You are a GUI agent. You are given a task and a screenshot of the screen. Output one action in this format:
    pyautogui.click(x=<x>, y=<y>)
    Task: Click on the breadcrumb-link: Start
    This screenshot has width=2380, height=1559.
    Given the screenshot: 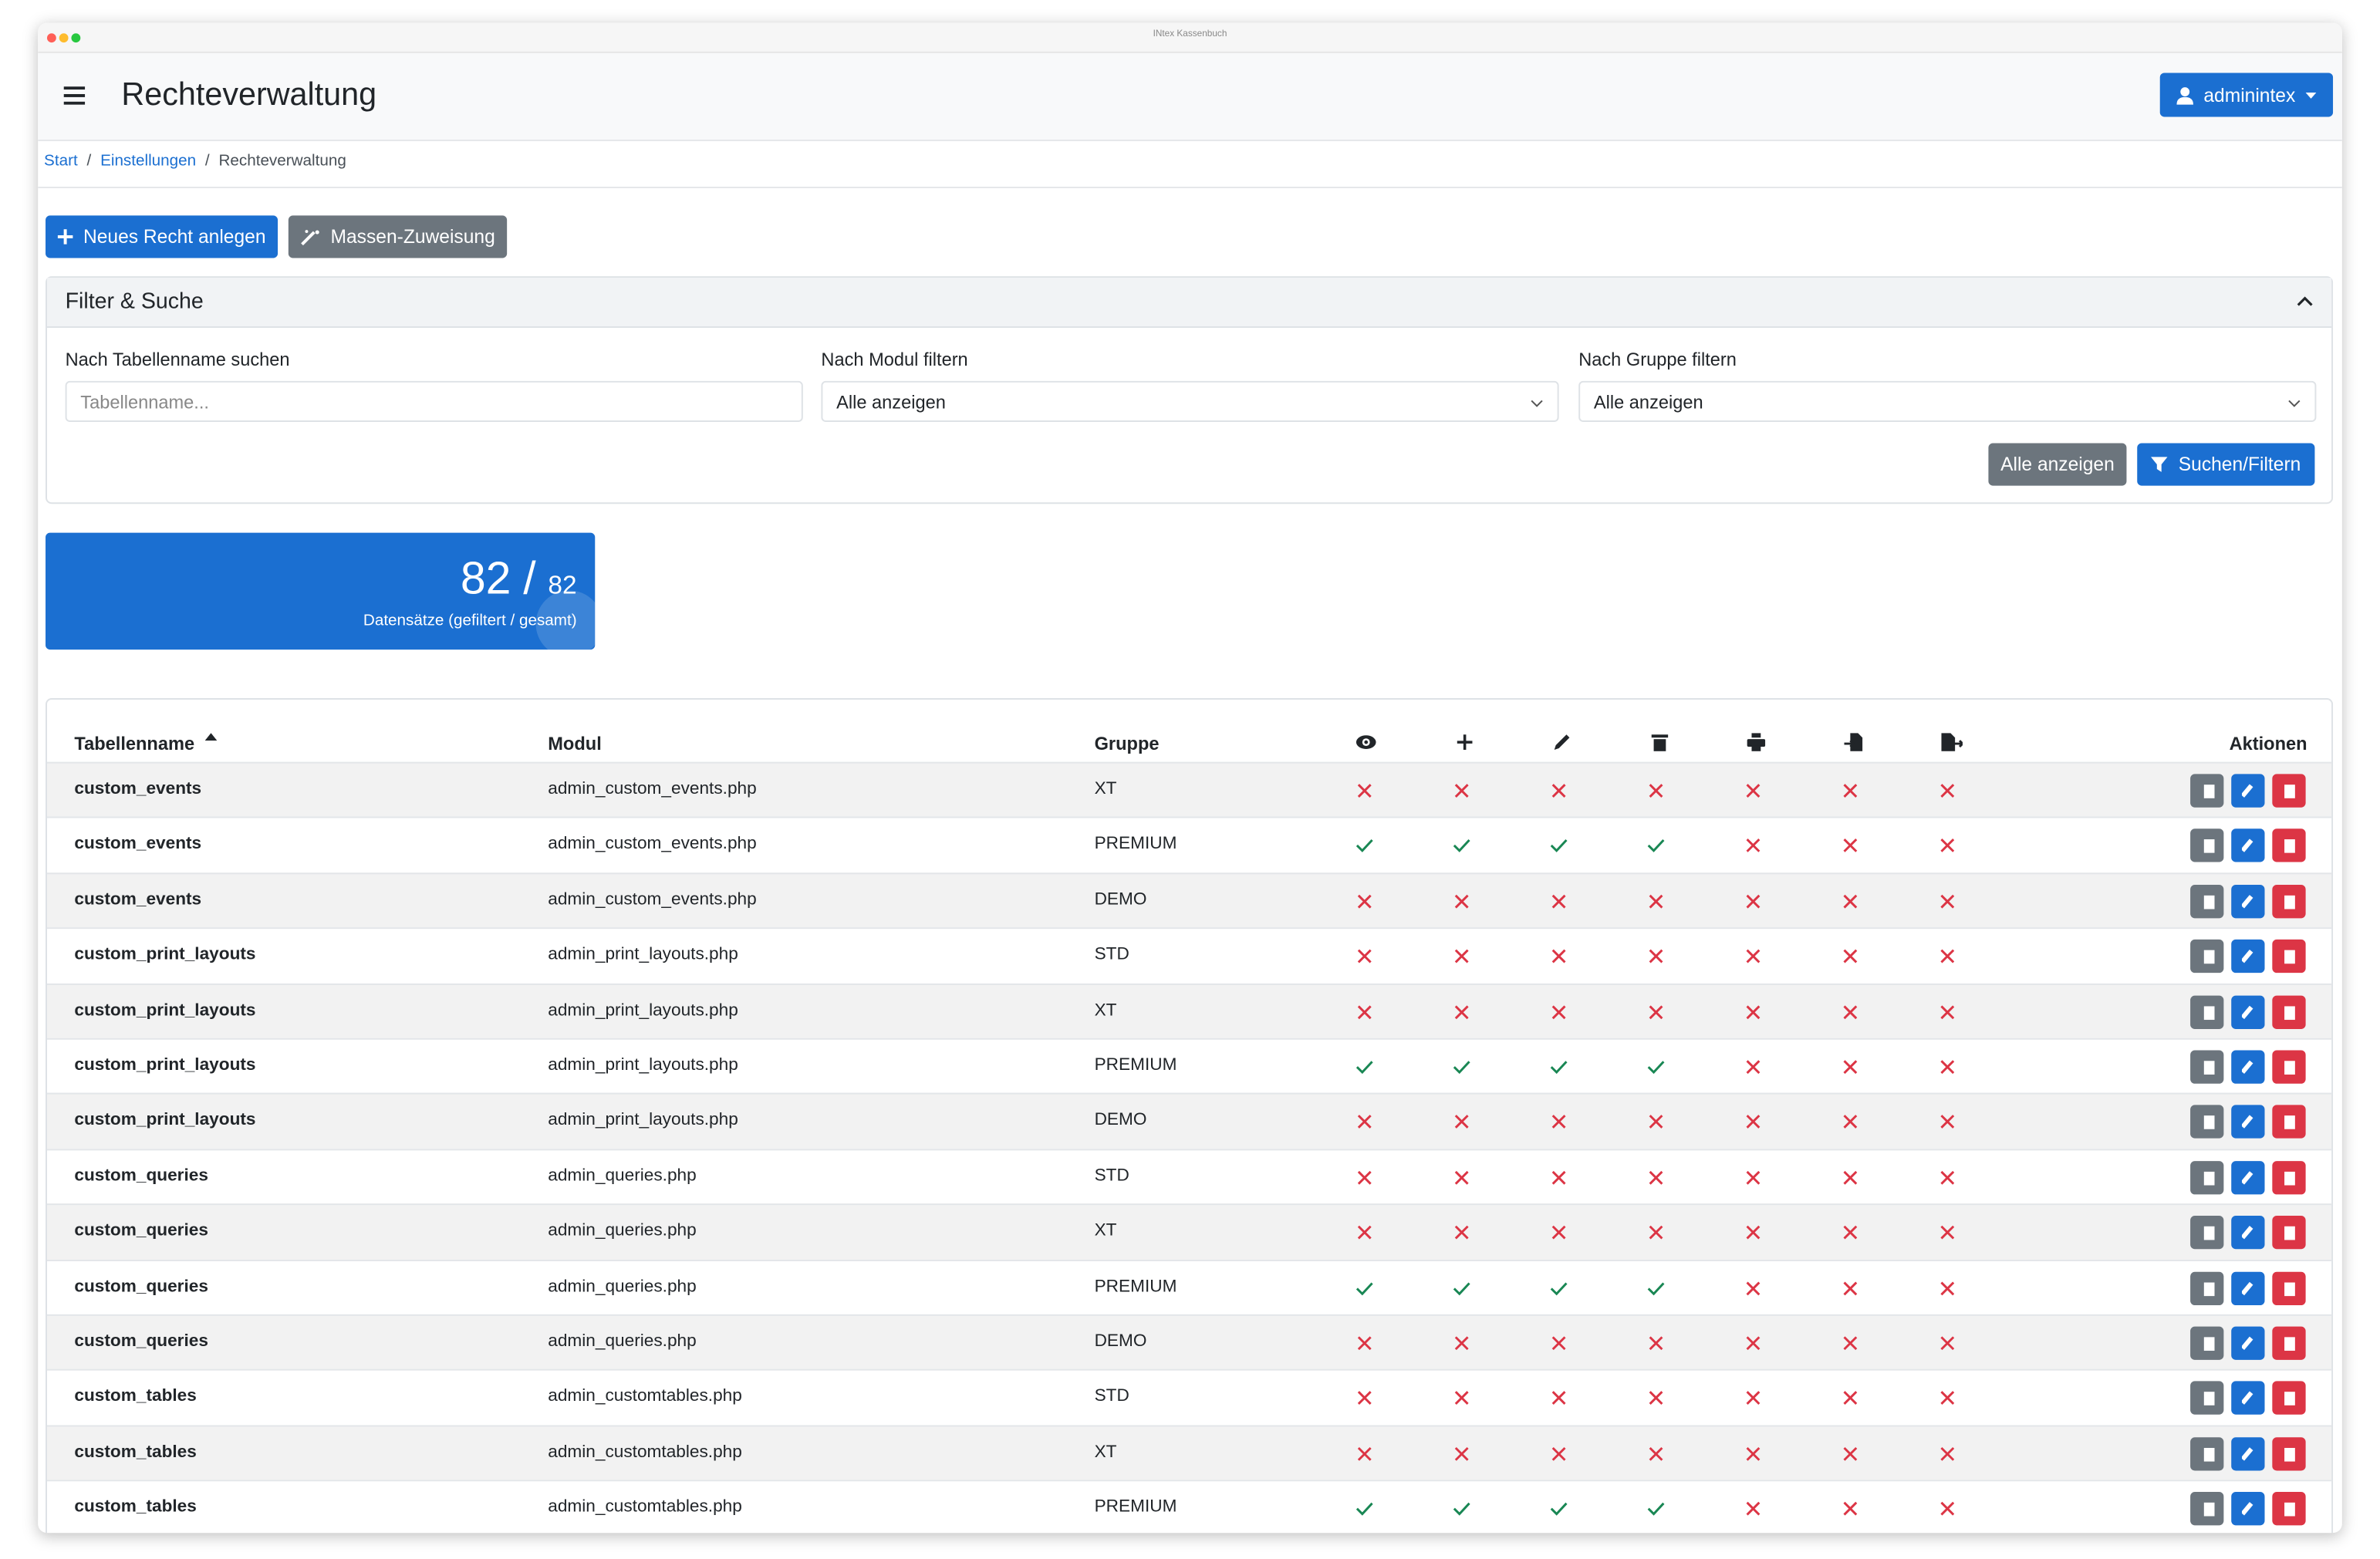 What is the action you would take?
    pyautogui.click(x=61, y=161)
    